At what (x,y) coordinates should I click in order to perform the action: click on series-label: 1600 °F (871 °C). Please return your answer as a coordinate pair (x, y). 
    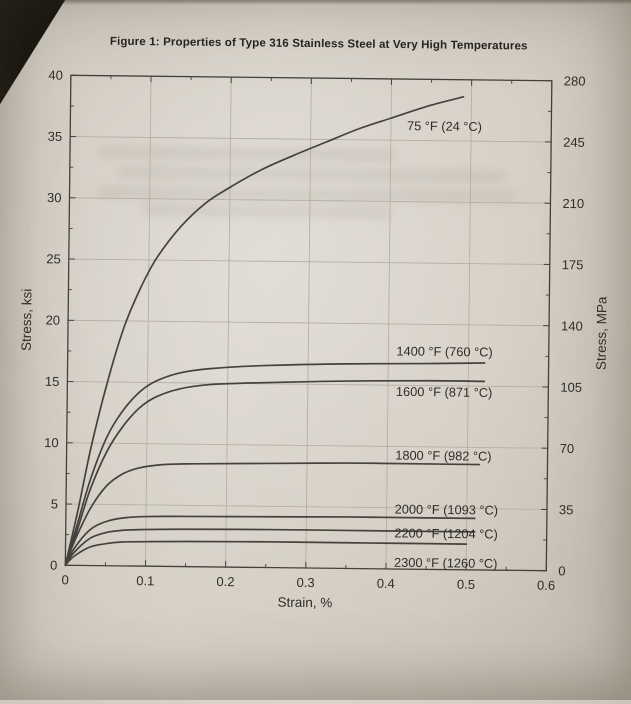
    Looking at the image, I should click on (444, 392).